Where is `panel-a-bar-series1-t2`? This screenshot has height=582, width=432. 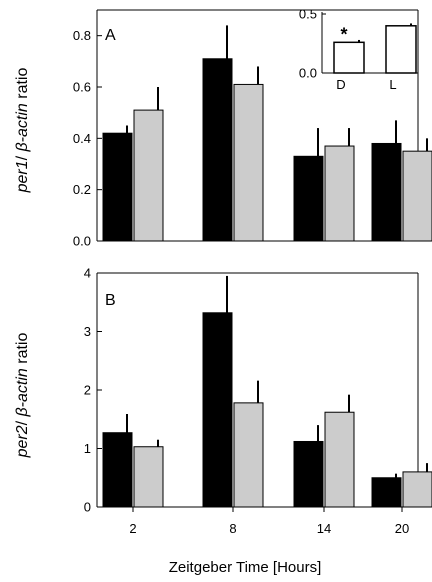
panel-a-bar-series1-t2 is located at coordinates (117, 187).